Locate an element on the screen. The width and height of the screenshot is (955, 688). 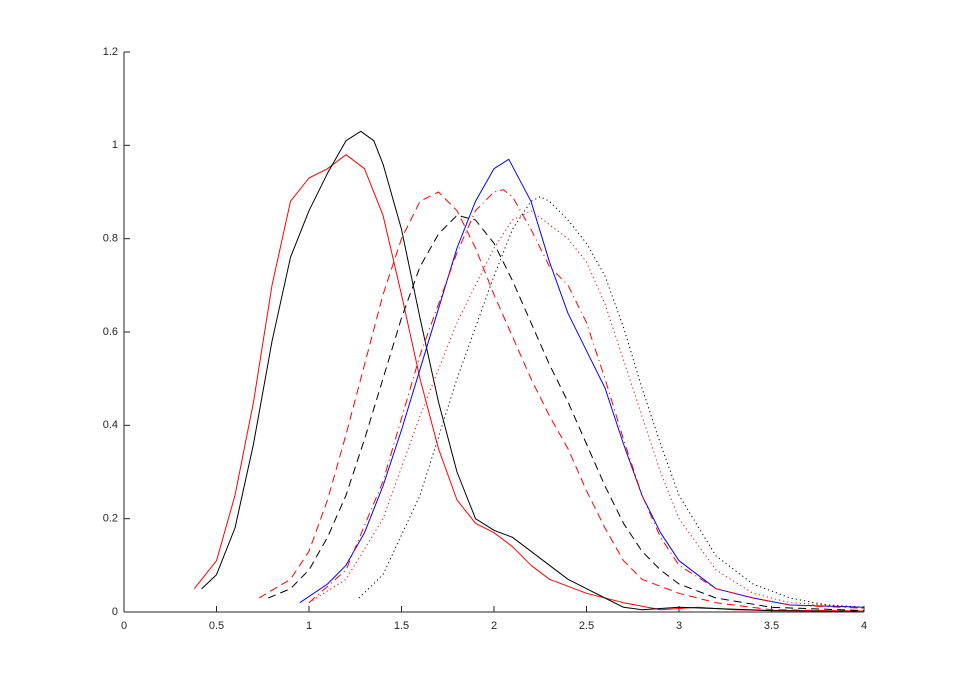
y-tick-label: 0.8 is located at coordinates (110, 239).